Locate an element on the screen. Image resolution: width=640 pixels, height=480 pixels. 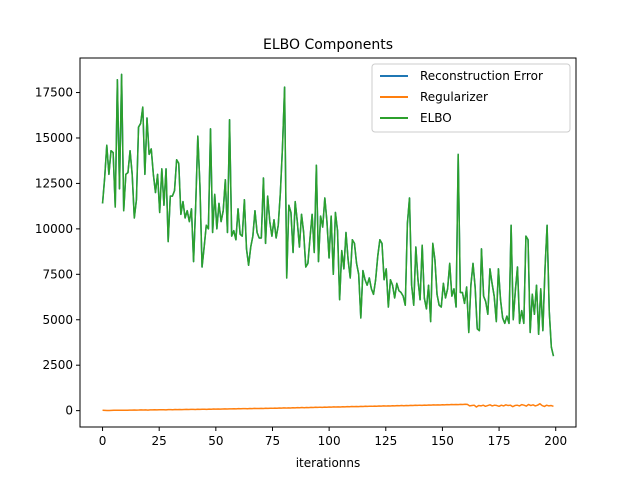
y-tick-label: 0 is located at coordinates (69, 411).